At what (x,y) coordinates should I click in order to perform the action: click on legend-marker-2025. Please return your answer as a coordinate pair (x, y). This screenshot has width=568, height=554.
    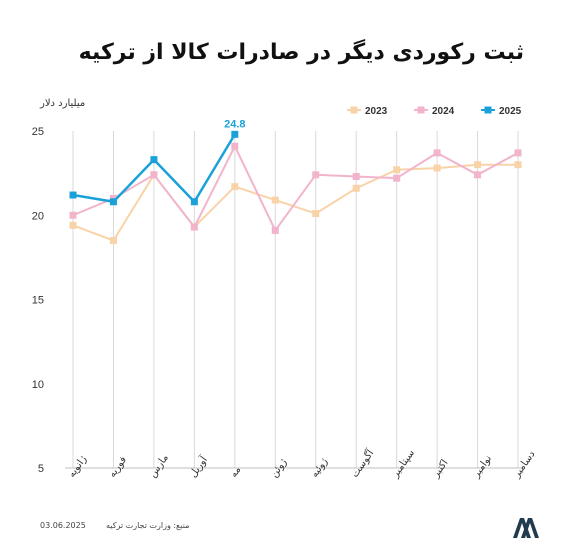
    Looking at the image, I should click on (488, 110).